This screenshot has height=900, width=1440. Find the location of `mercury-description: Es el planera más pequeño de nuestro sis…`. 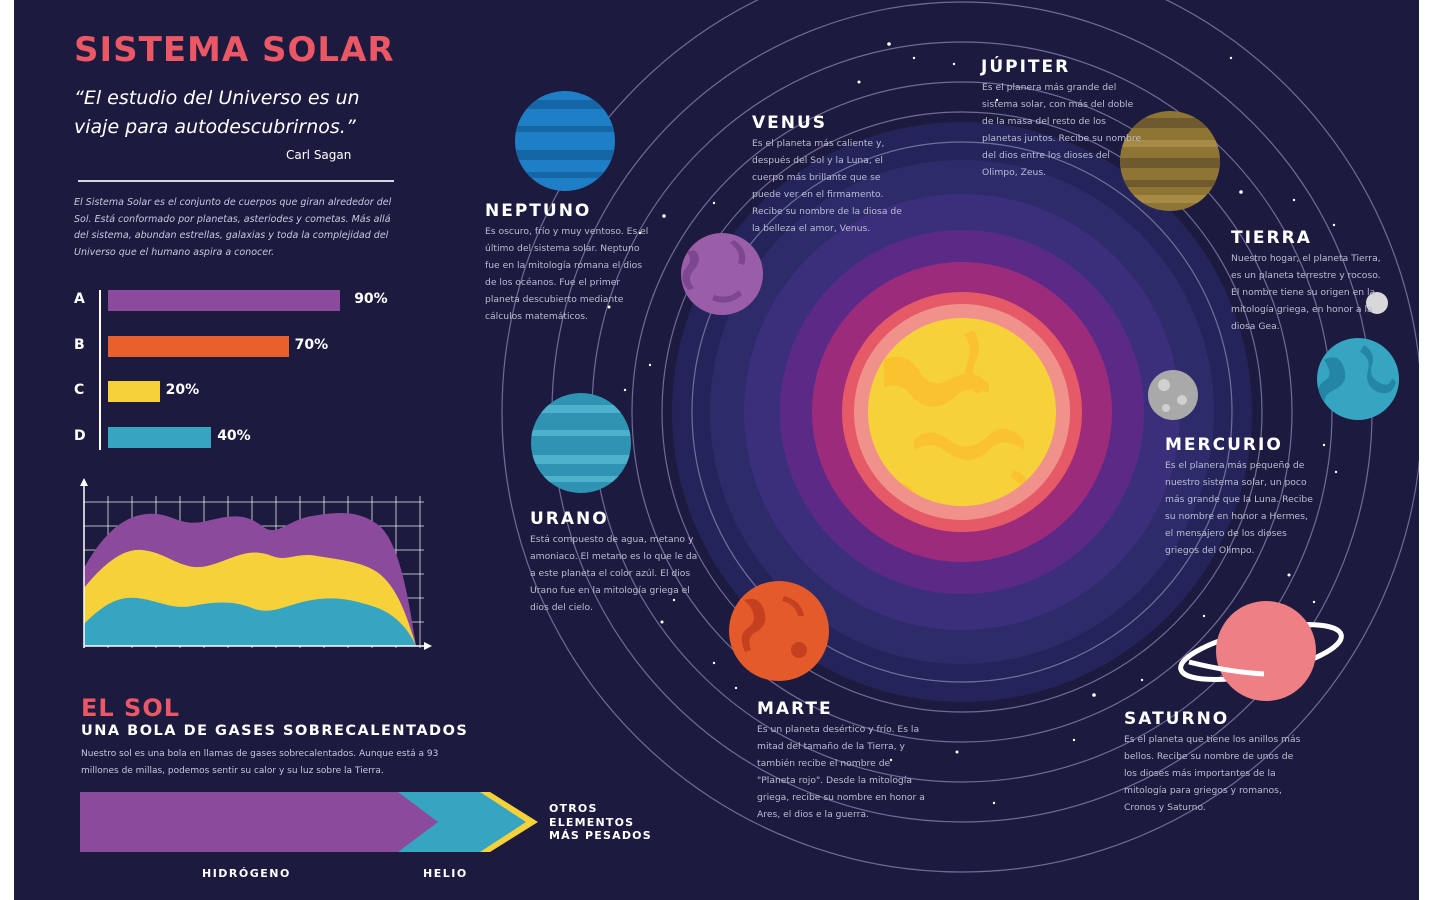

mercury-description: Es el planera más pequeño de nuestro sis… is located at coordinates (1239, 508).